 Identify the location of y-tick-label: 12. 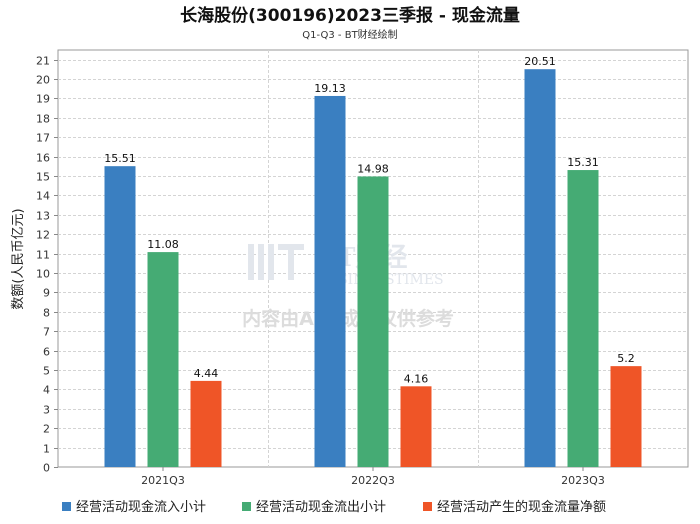
(43, 235).